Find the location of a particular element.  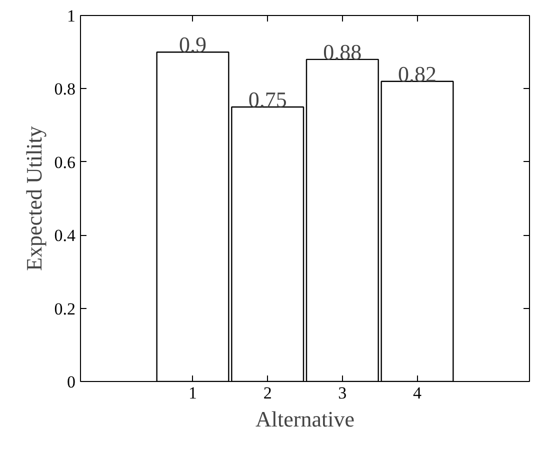

y-tick-label: 1 is located at coordinates (71, 16).